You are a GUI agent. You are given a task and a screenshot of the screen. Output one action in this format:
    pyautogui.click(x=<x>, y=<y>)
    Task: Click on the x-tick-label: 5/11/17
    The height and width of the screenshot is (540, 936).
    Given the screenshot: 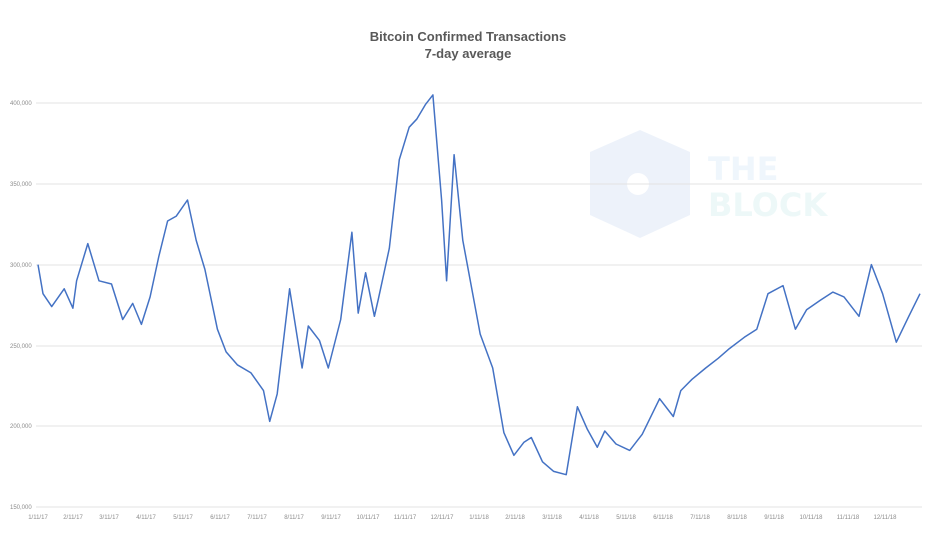 What is the action you would take?
    pyautogui.click(x=183, y=518)
    